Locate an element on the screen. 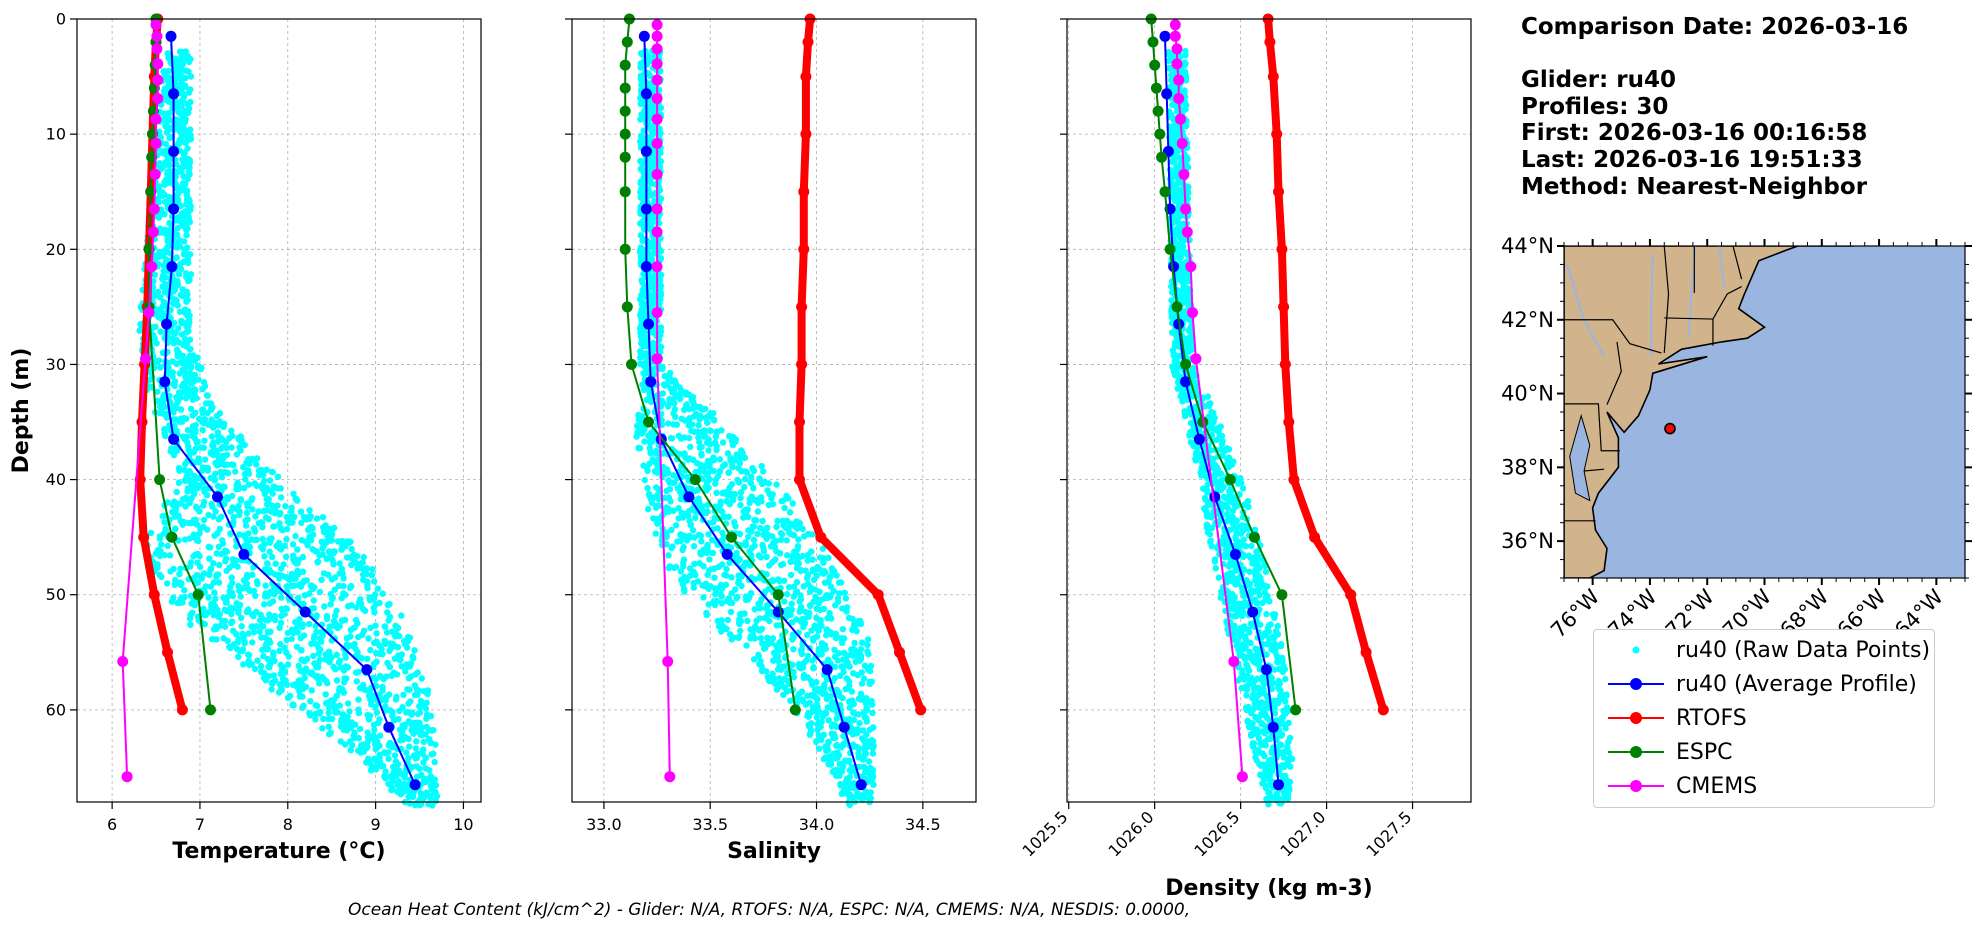  y-tick-label: 0 is located at coordinates (61, 19).